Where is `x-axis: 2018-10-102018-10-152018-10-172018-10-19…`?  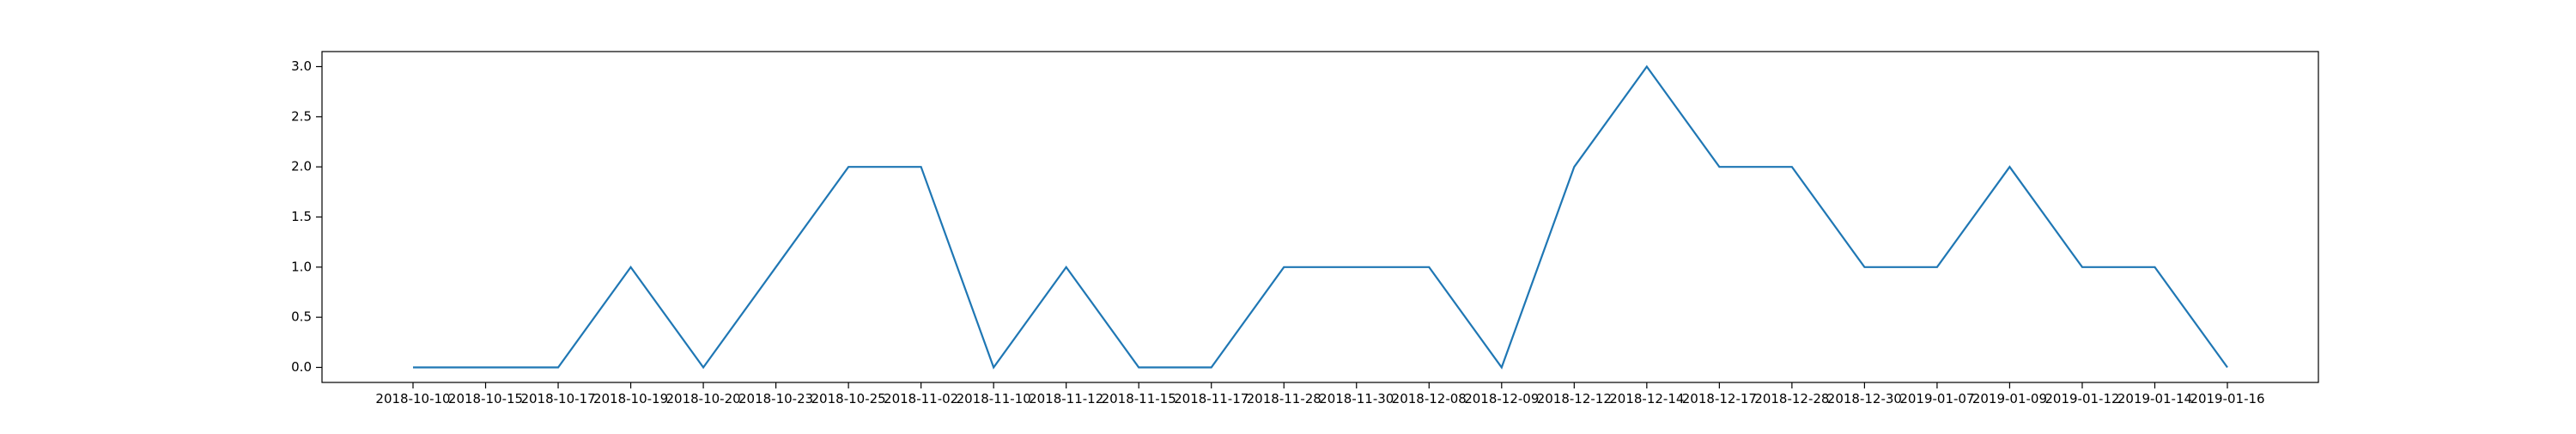 x-axis: 2018-10-102018-10-152018-10-172018-10-19… is located at coordinates (1319, 394).